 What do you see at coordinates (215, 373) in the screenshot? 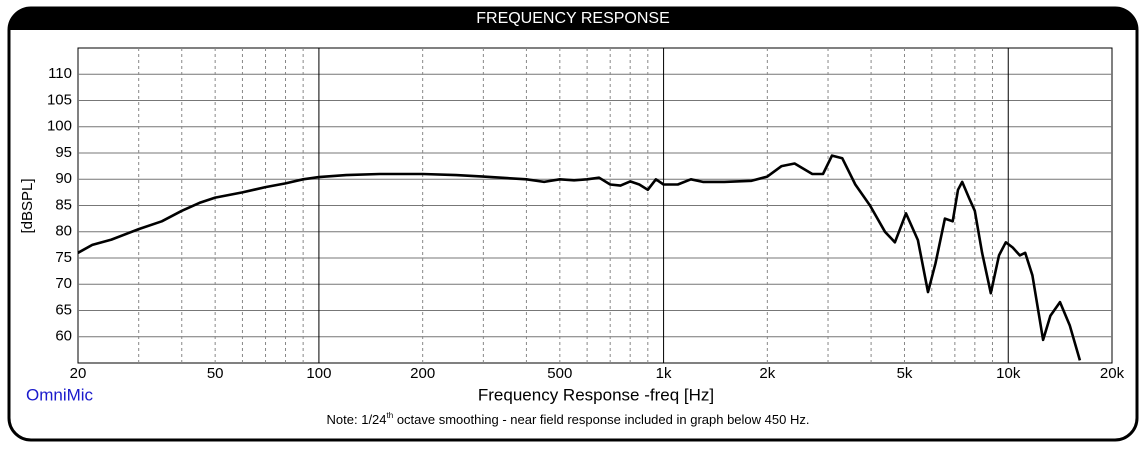
I see `x-tick-label: 50` at bounding box center [215, 373].